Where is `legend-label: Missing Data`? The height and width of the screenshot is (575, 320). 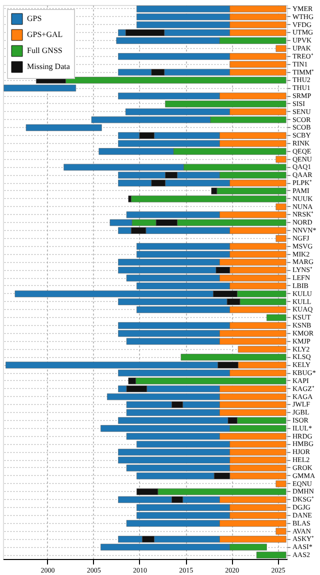
legend-label: Missing Data is located at coordinates (48, 66).